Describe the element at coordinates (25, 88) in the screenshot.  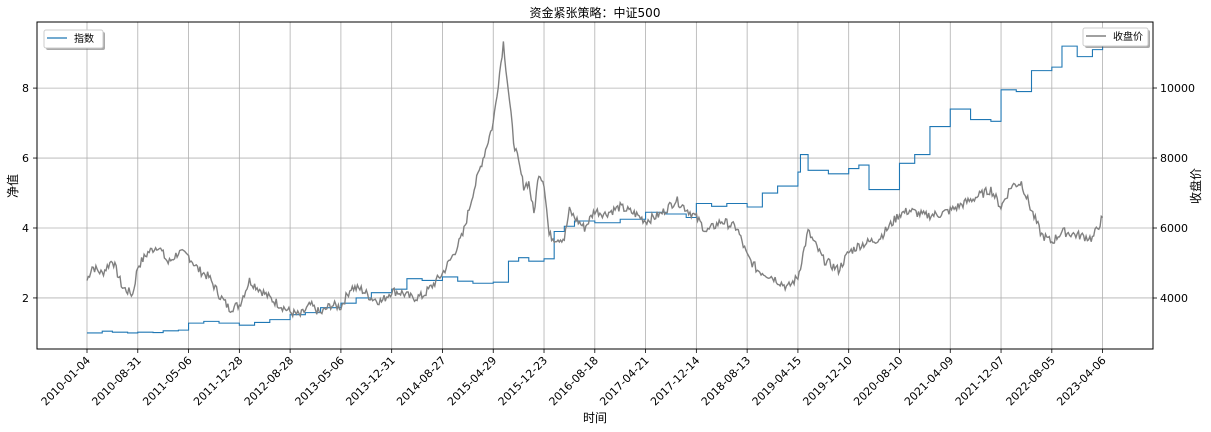
I see `y-tick-label: 8` at that location.